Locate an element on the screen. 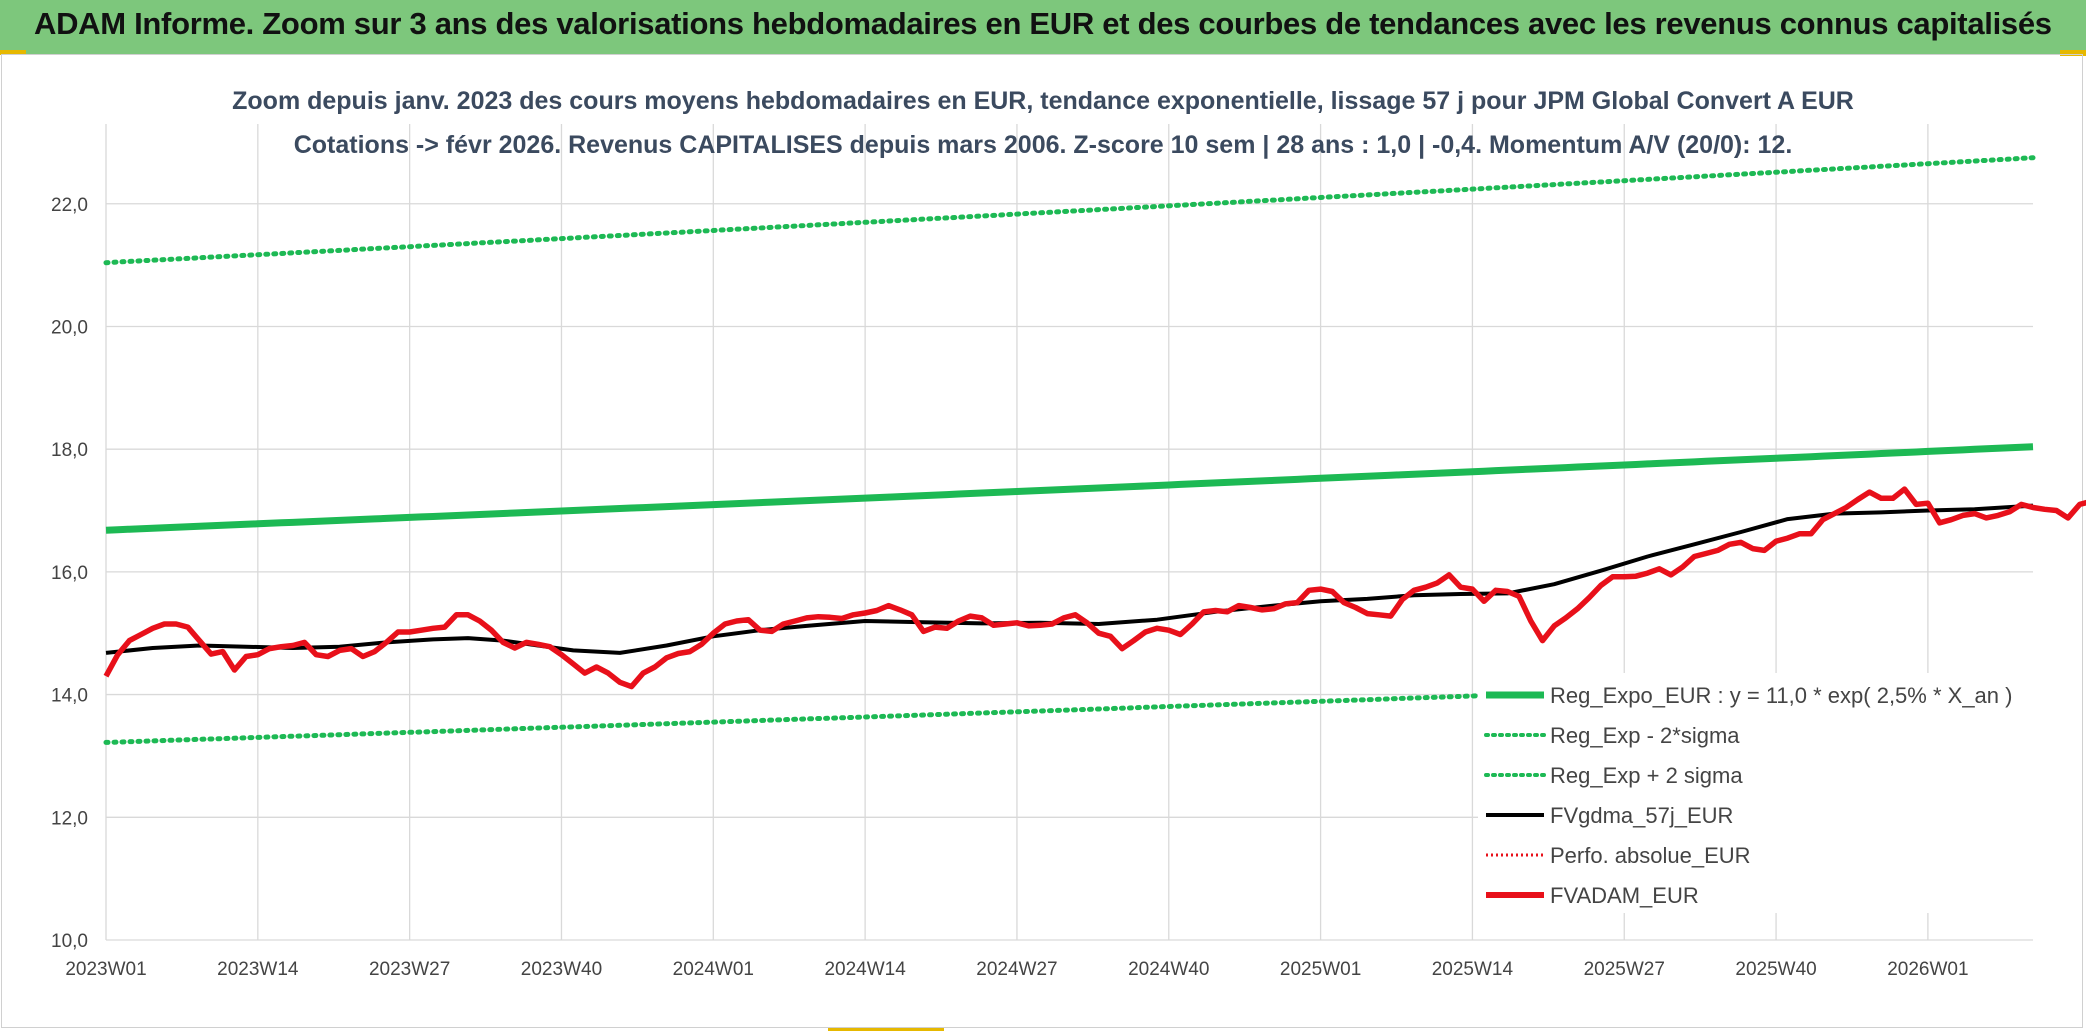  series-regression is located at coordinates (1069, 488).